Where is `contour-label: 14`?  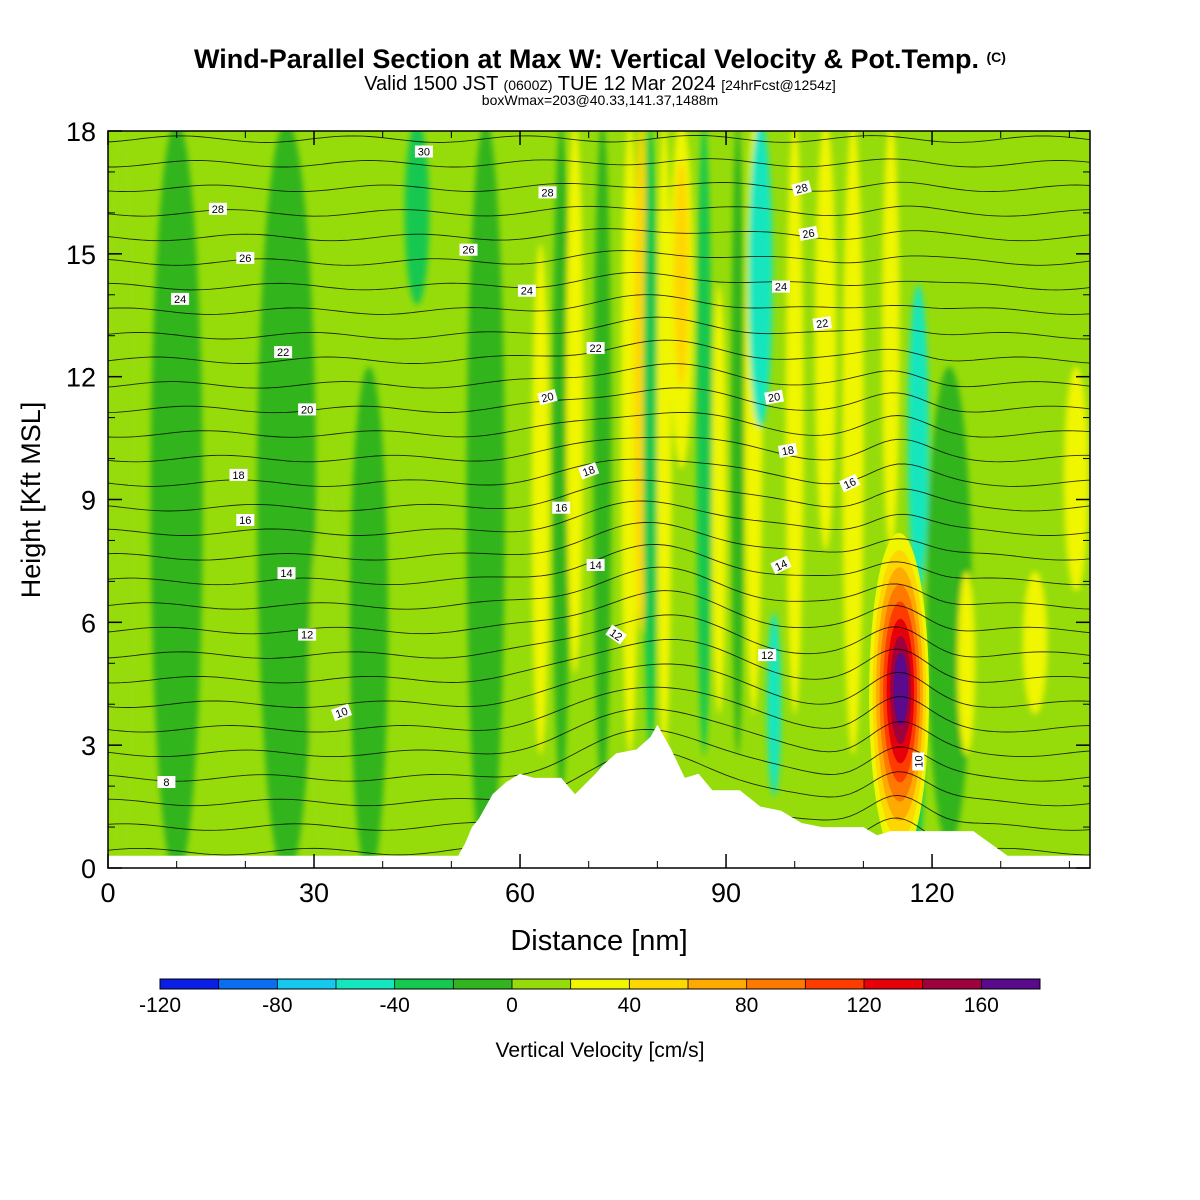
contour-label: 14 is located at coordinates (781, 565).